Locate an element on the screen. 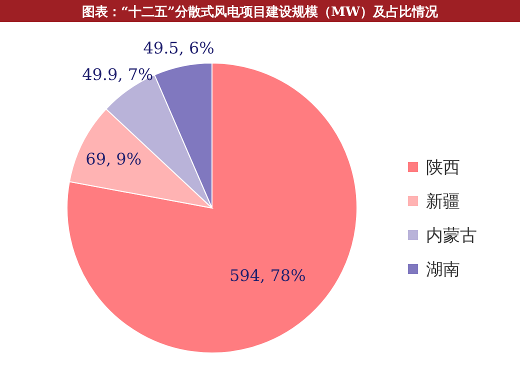 The height and width of the screenshot is (366, 520). legend-label: 陕西 is located at coordinates (443, 168).